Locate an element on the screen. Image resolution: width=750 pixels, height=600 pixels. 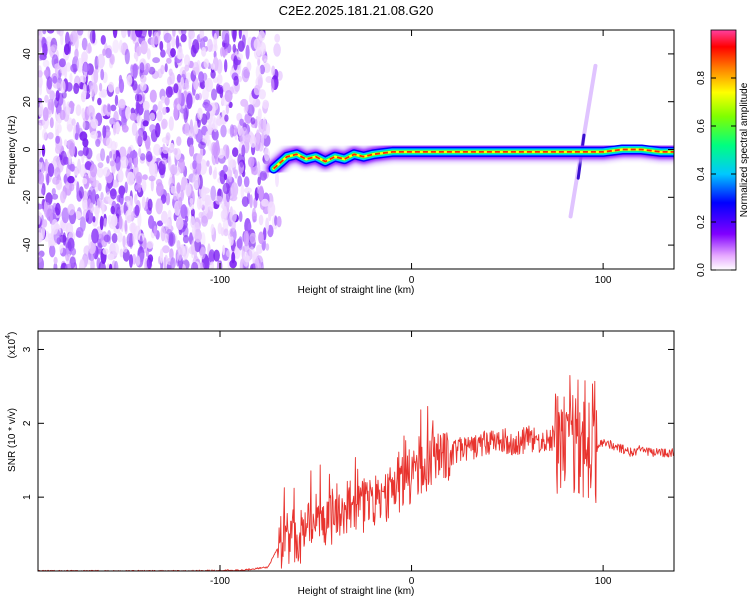
colorbar-tick-label: 0.0 is located at coordinates (701, 270).